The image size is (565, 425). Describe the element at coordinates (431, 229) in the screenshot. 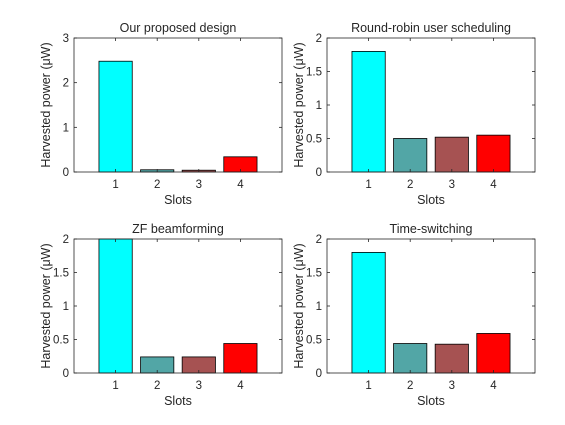

I see `chart-title: Time-switching` at that location.